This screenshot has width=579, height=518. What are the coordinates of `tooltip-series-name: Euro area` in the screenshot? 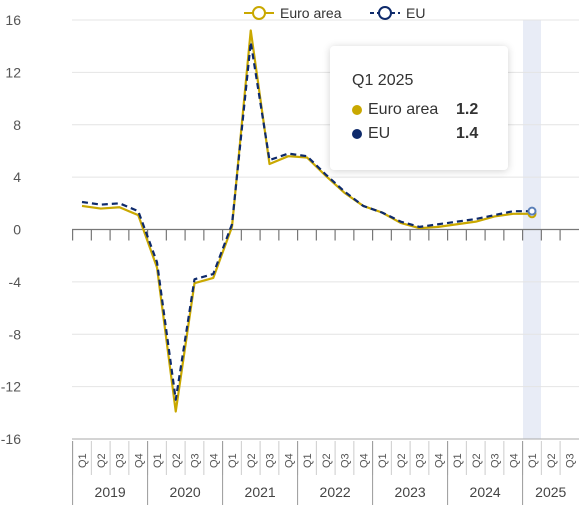 It's located at (403, 109).